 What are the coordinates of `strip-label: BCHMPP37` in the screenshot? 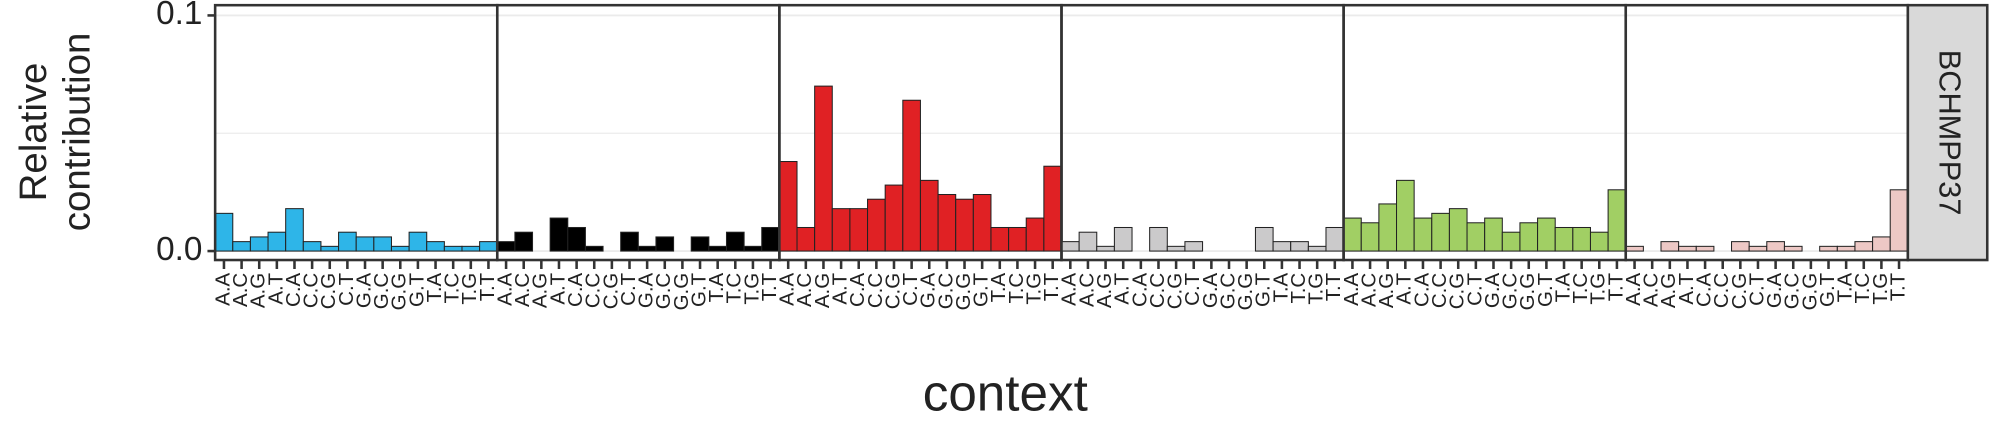 It's located at (1949, 133).